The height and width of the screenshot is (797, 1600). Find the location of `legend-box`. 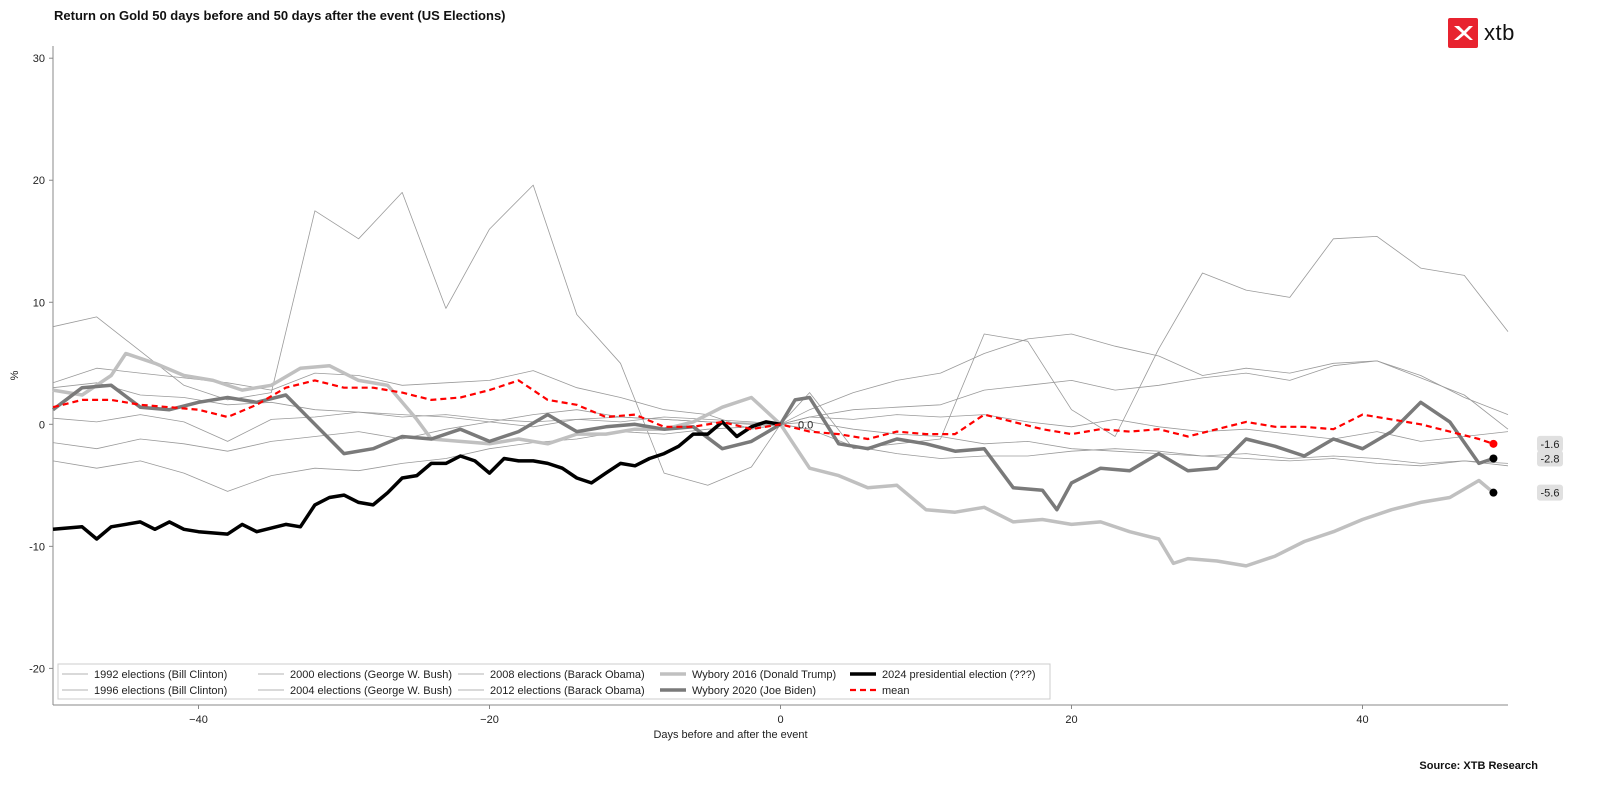

legend-box is located at coordinates (554, 681).